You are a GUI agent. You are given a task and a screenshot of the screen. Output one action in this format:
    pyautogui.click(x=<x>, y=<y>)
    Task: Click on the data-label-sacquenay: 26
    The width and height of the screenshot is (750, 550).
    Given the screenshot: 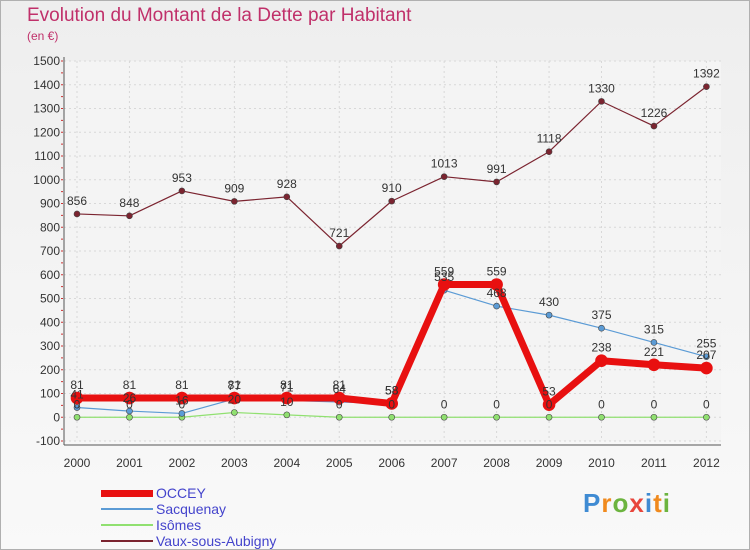 What is the action you would take?
    pyautogui.click(x=130, y=398)
    